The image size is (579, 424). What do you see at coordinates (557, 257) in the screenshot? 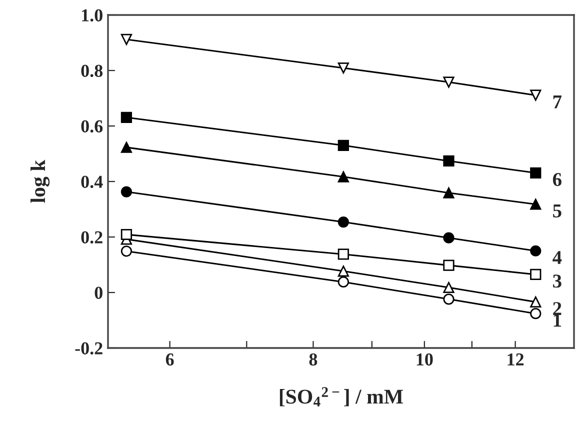
I see `series-label: 4` at bounding box center [557, 257].